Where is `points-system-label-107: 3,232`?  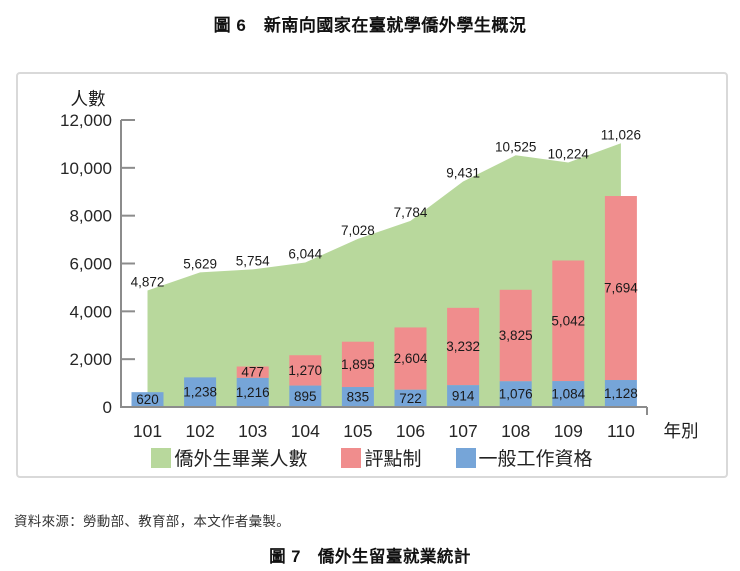 points-system-label-107: 3,232 is located at coordinates (463, 346).